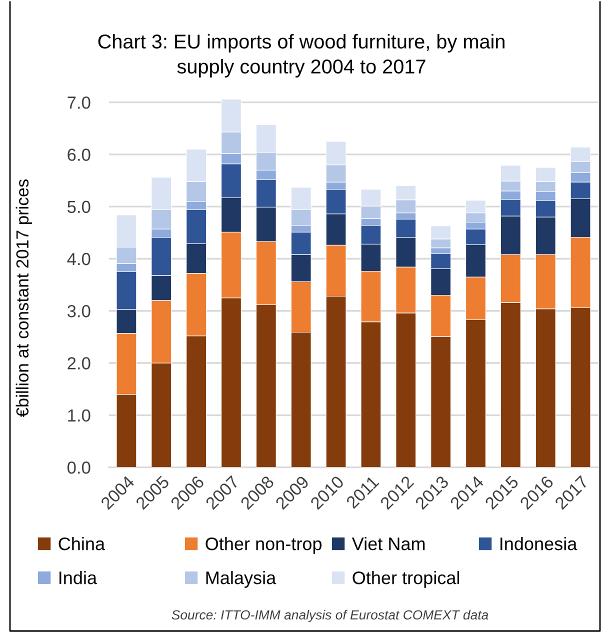  I want to click on y-tick-label: 6.0, so click(79, 154).